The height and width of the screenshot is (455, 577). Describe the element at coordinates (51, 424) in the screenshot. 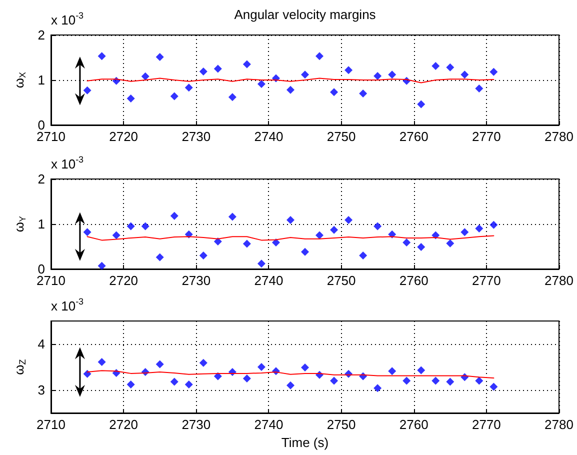

I see `x-tick-label: 2710` at that location.